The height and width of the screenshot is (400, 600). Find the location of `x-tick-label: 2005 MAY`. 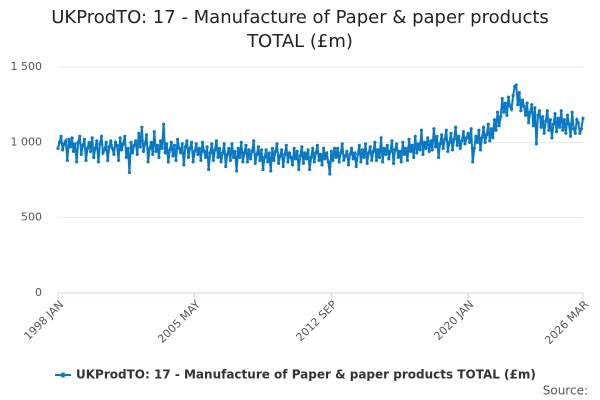

x-tick-label: 2005 MAY is located at coordinates (179, 322).